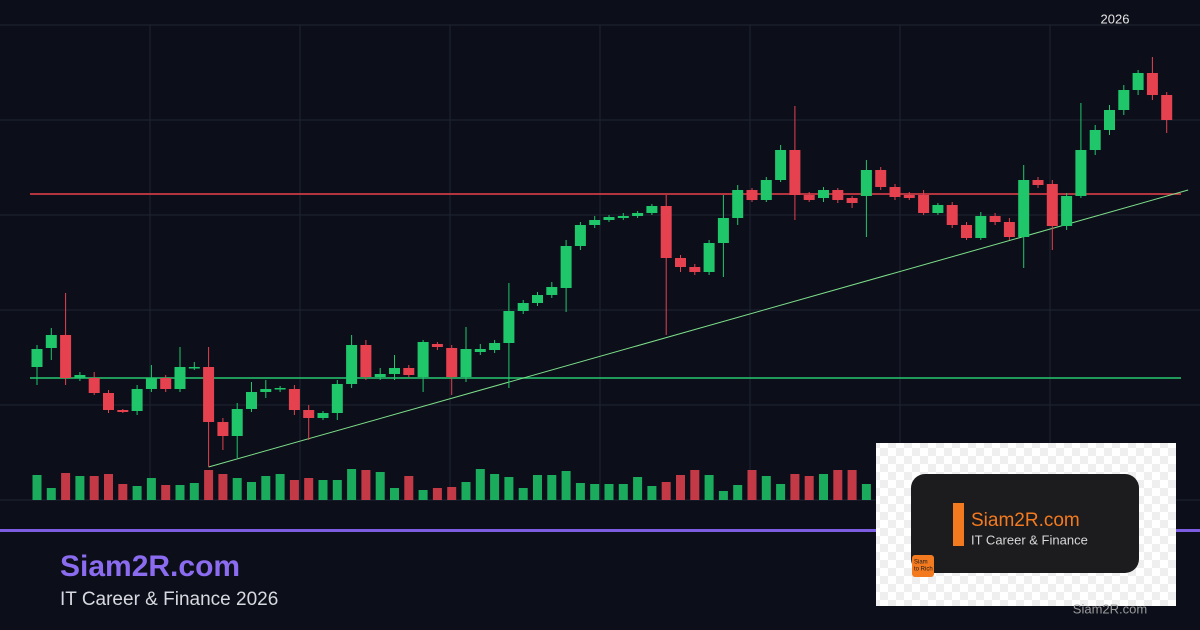 The height and width of the screenshot is (630, 1200). I want to click on badge-line: to Rich, so click(923, 570).